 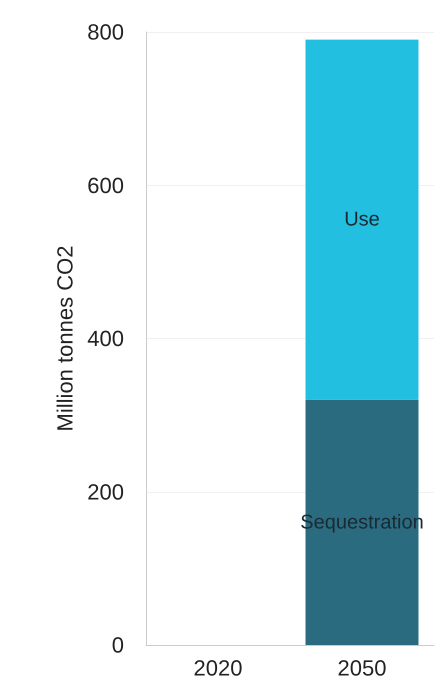 I want to click on x-tick-label: 2050, so click(x=362, y=668).